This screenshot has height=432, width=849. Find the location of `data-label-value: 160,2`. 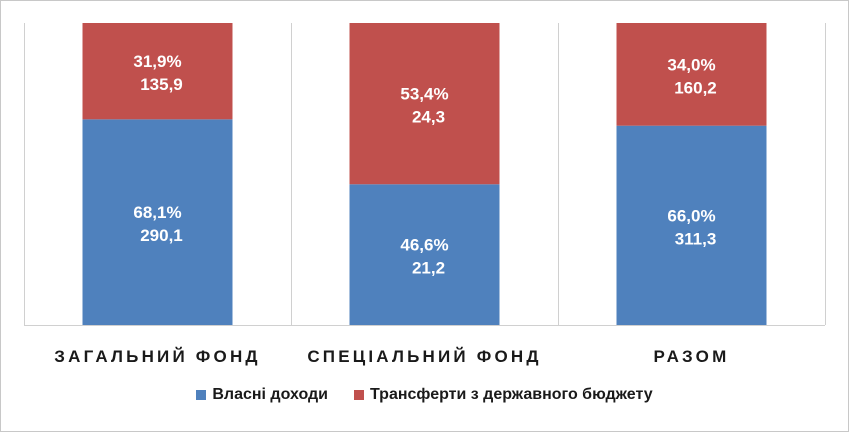

data-label-value: 160,2 is located at coordinates (695, 87).